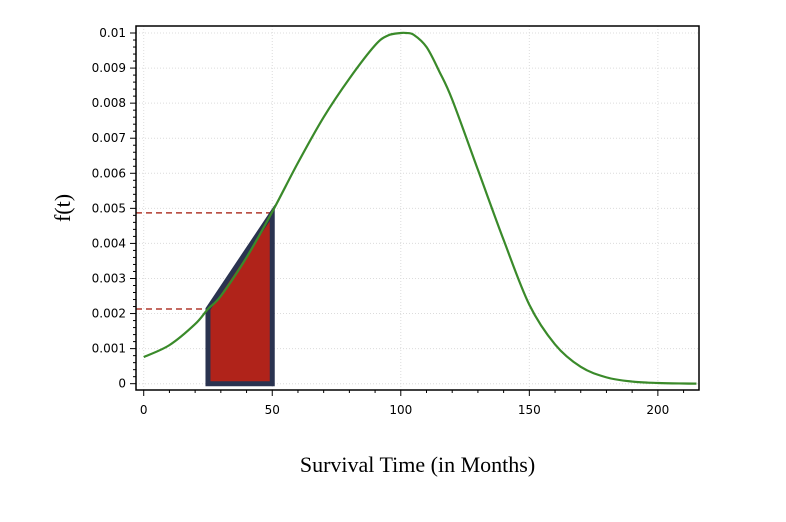 The height and width of the screenshot is (522, 786). Describe the element at coordinates (109, 349) in the screenshot. I see `y-tick-label: 0.001` at that location.